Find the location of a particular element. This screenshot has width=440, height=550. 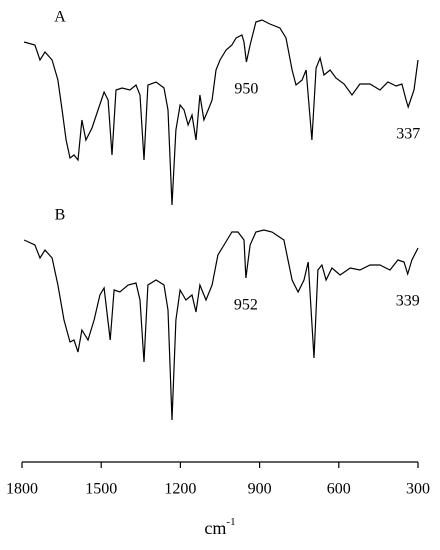

x-tick-label: 900 is located at coordinates (260, 489).